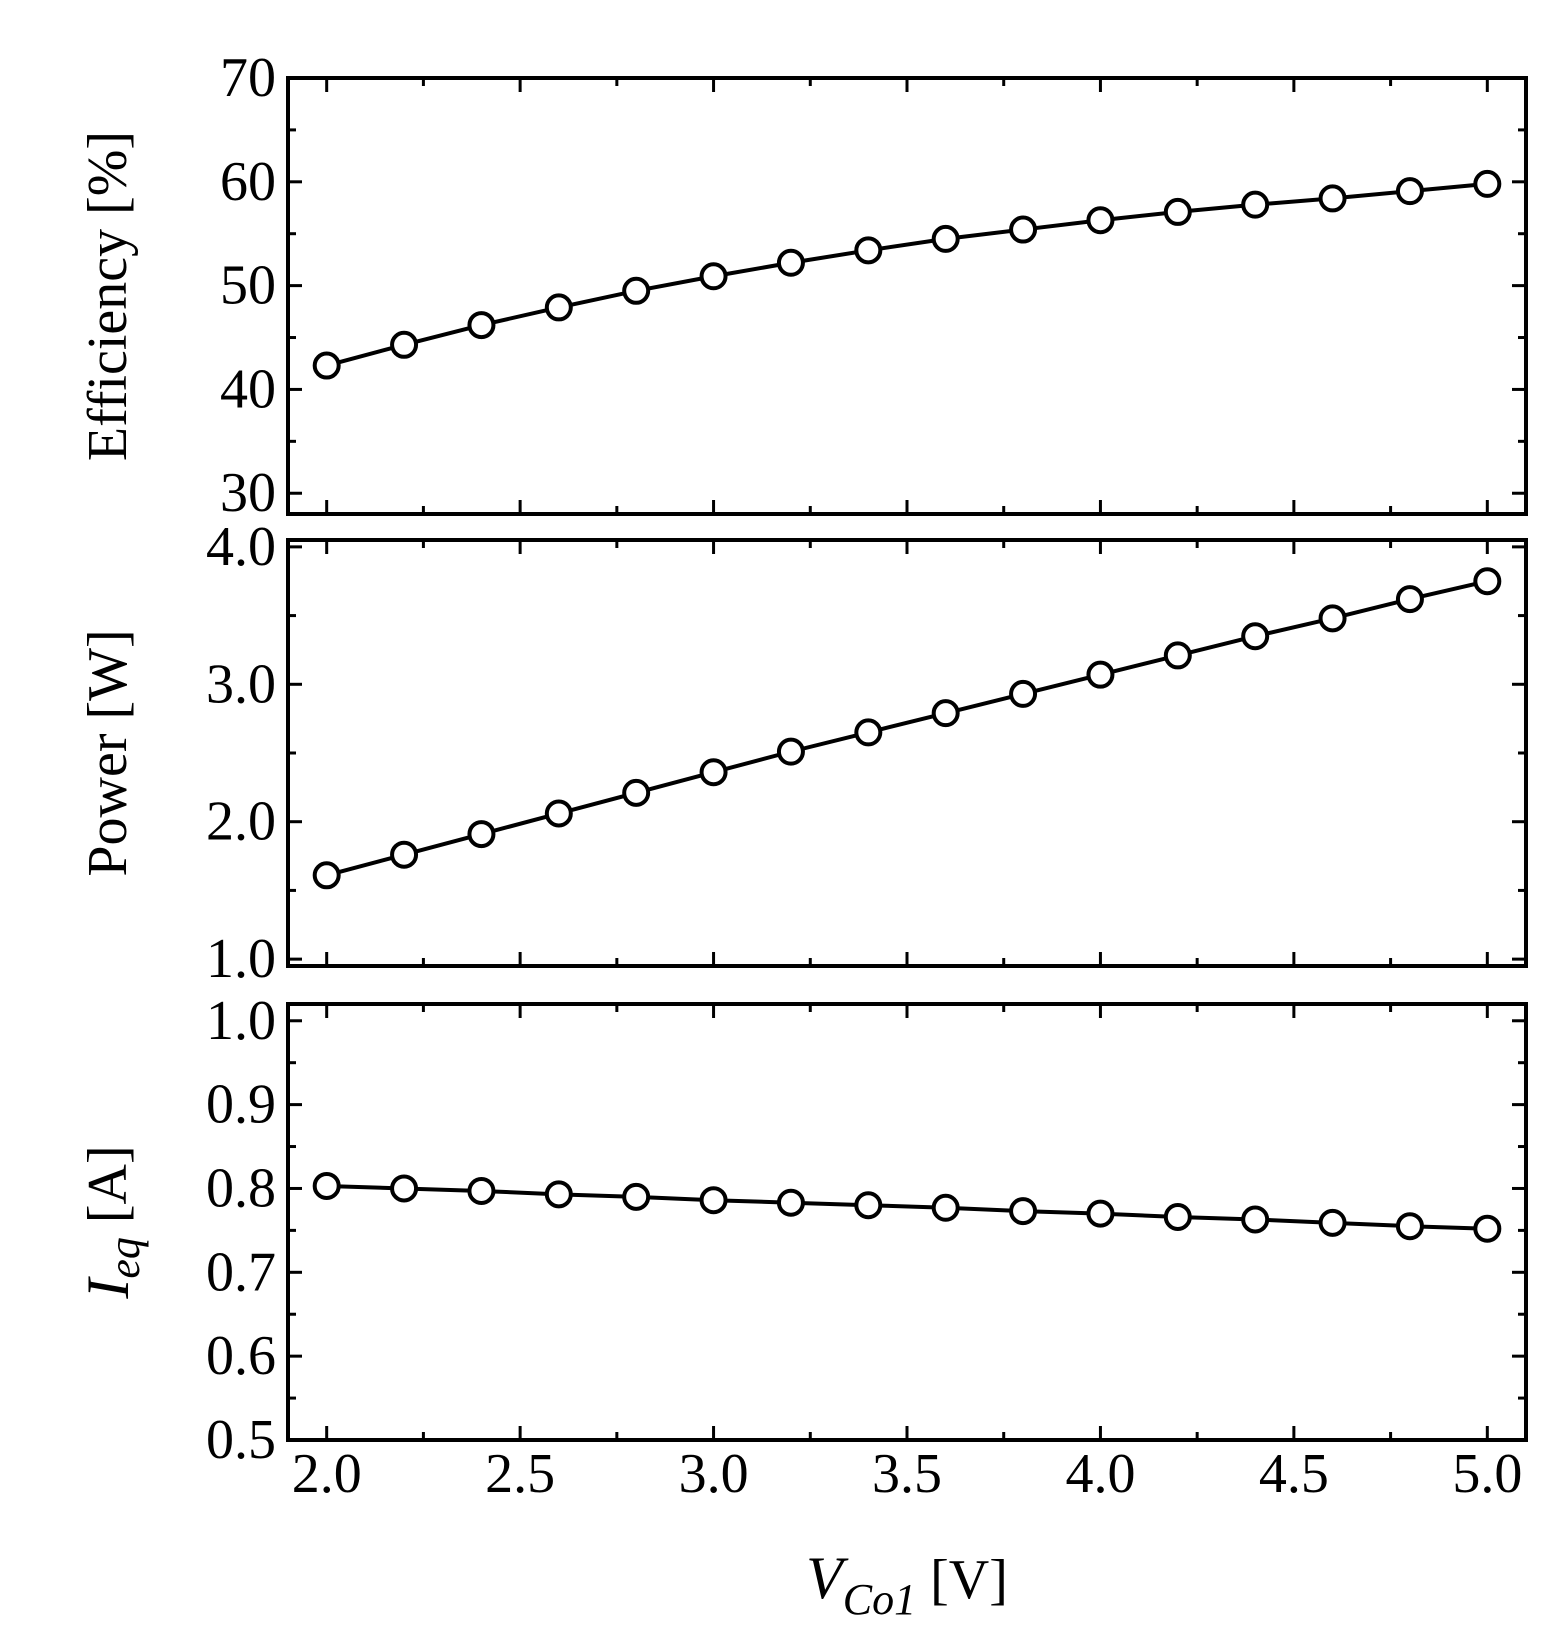 The image size is (1560, 1652). What do you see at coordinates (907, 728) in the screenshot?
I see `power-series-line` at bounding box center [907, 728].